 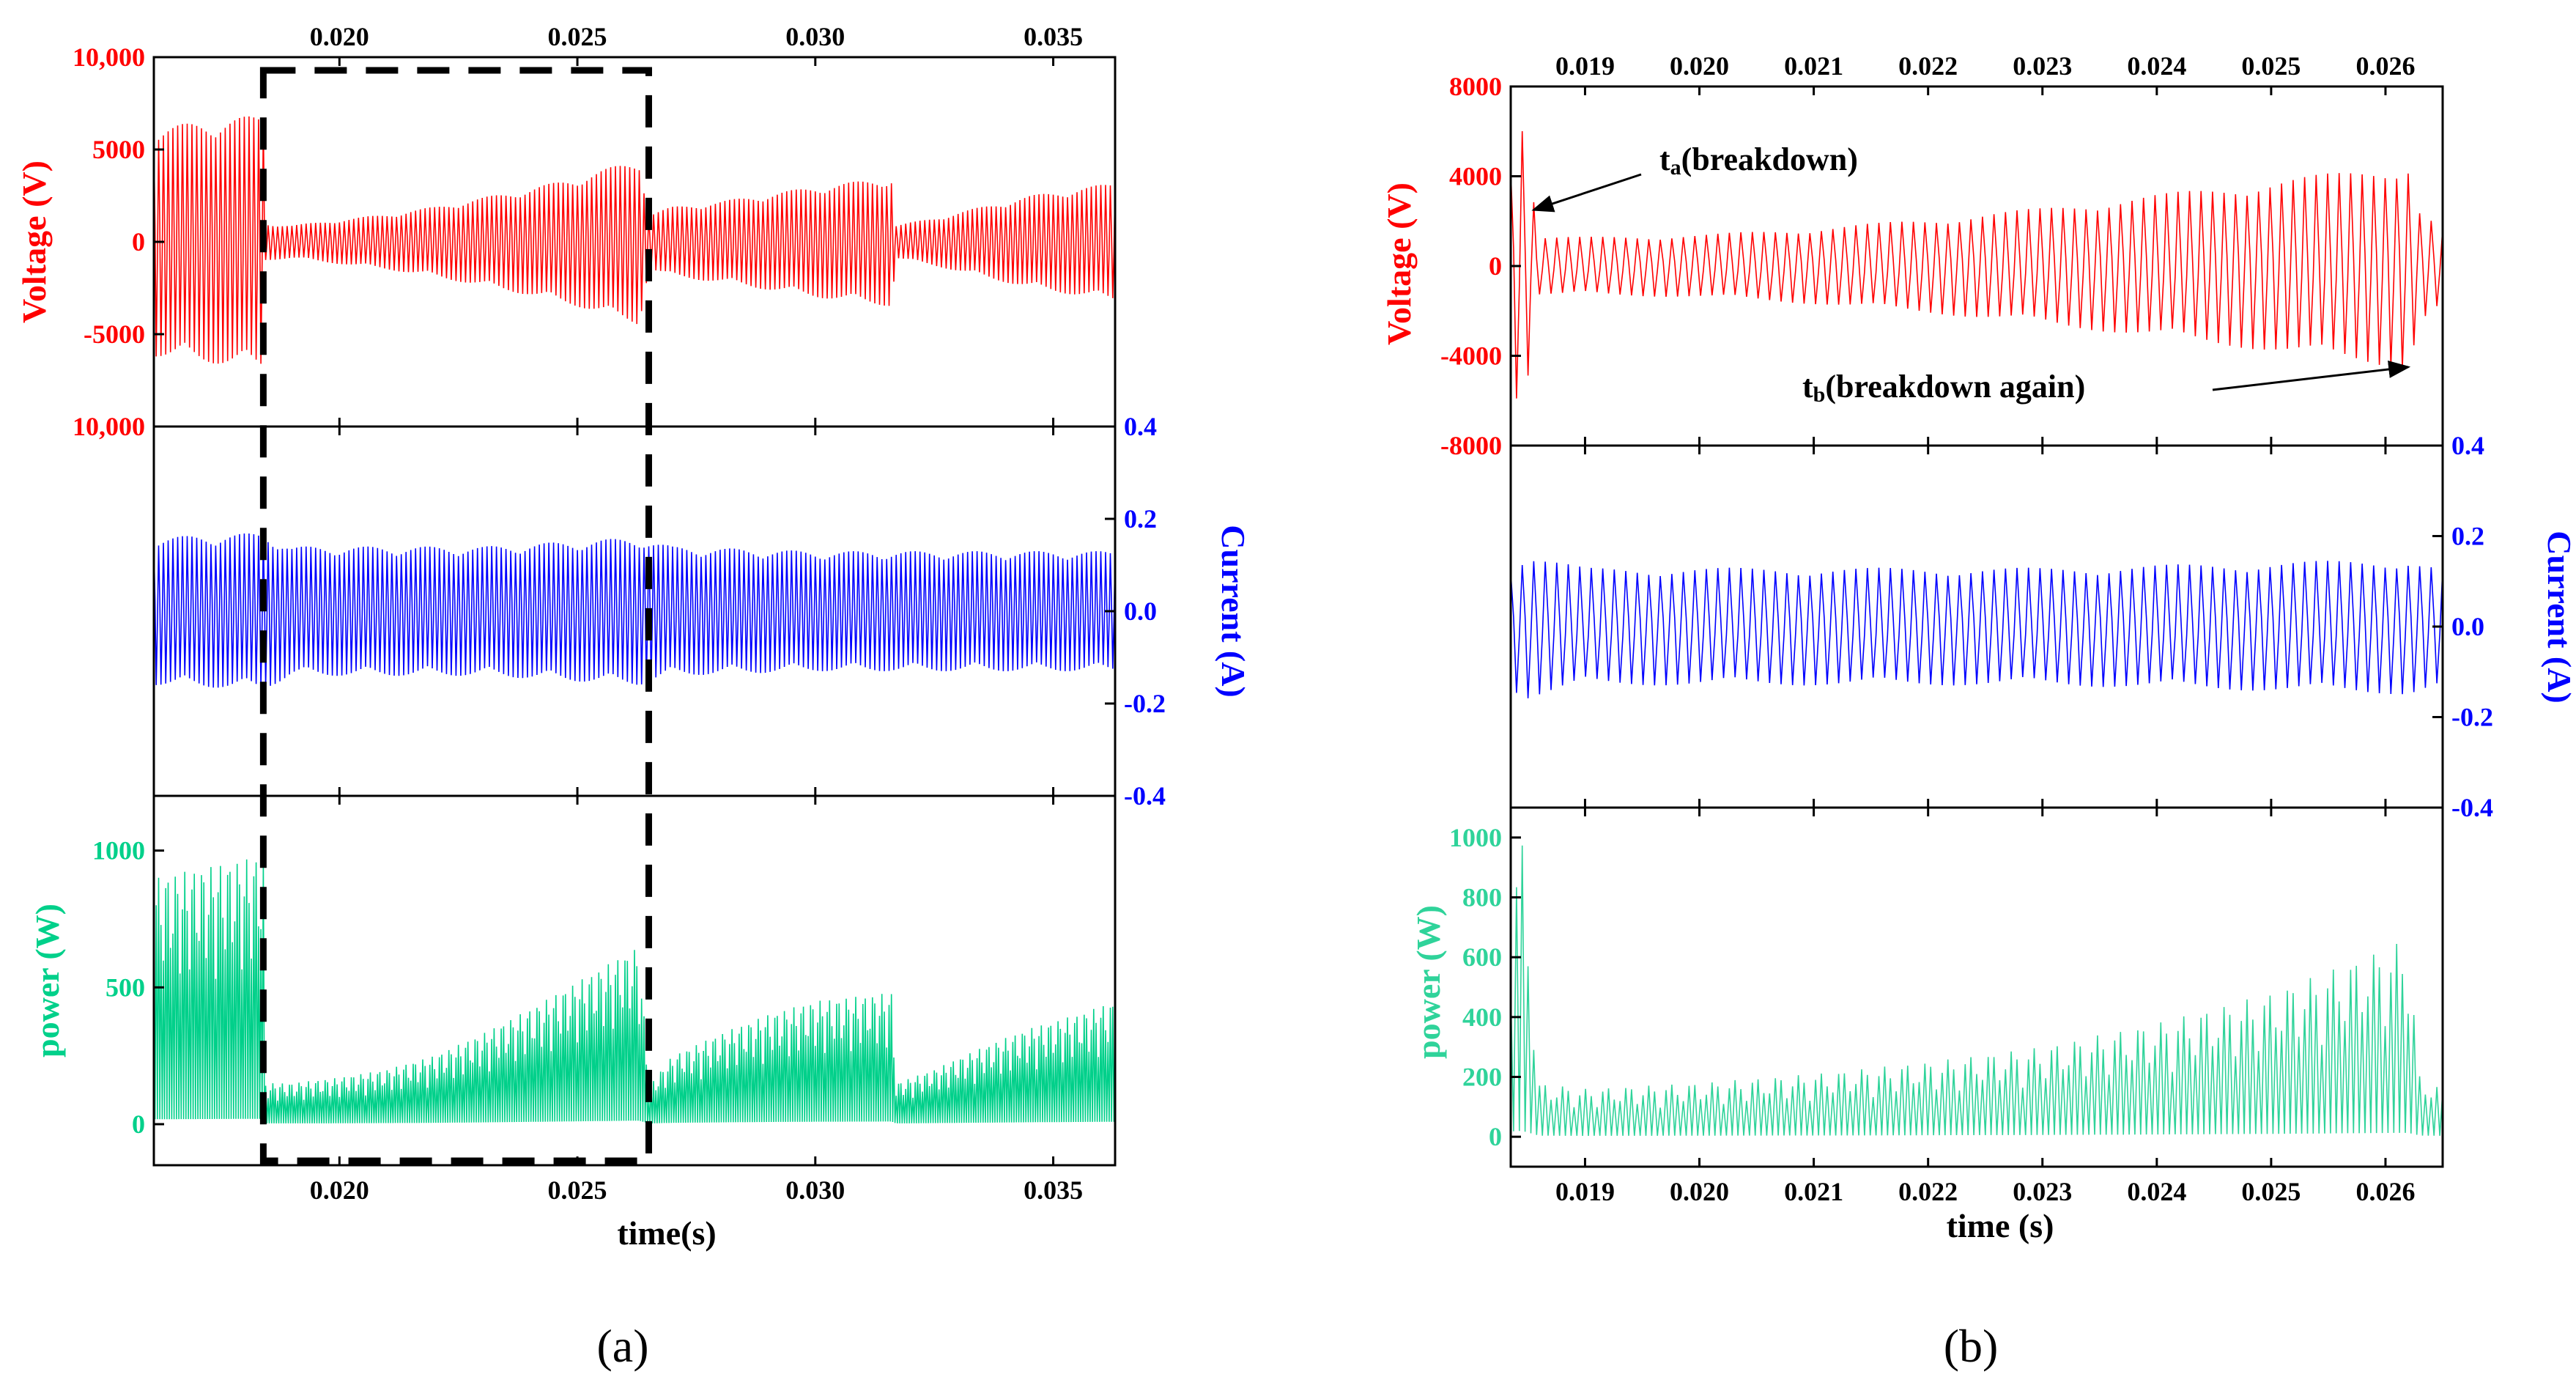 What do you see at coordinates (2385, 66) in the screenshot?
I see `panel-b-xtick-label-top: 0.026` at bounding box center [2385, 66].